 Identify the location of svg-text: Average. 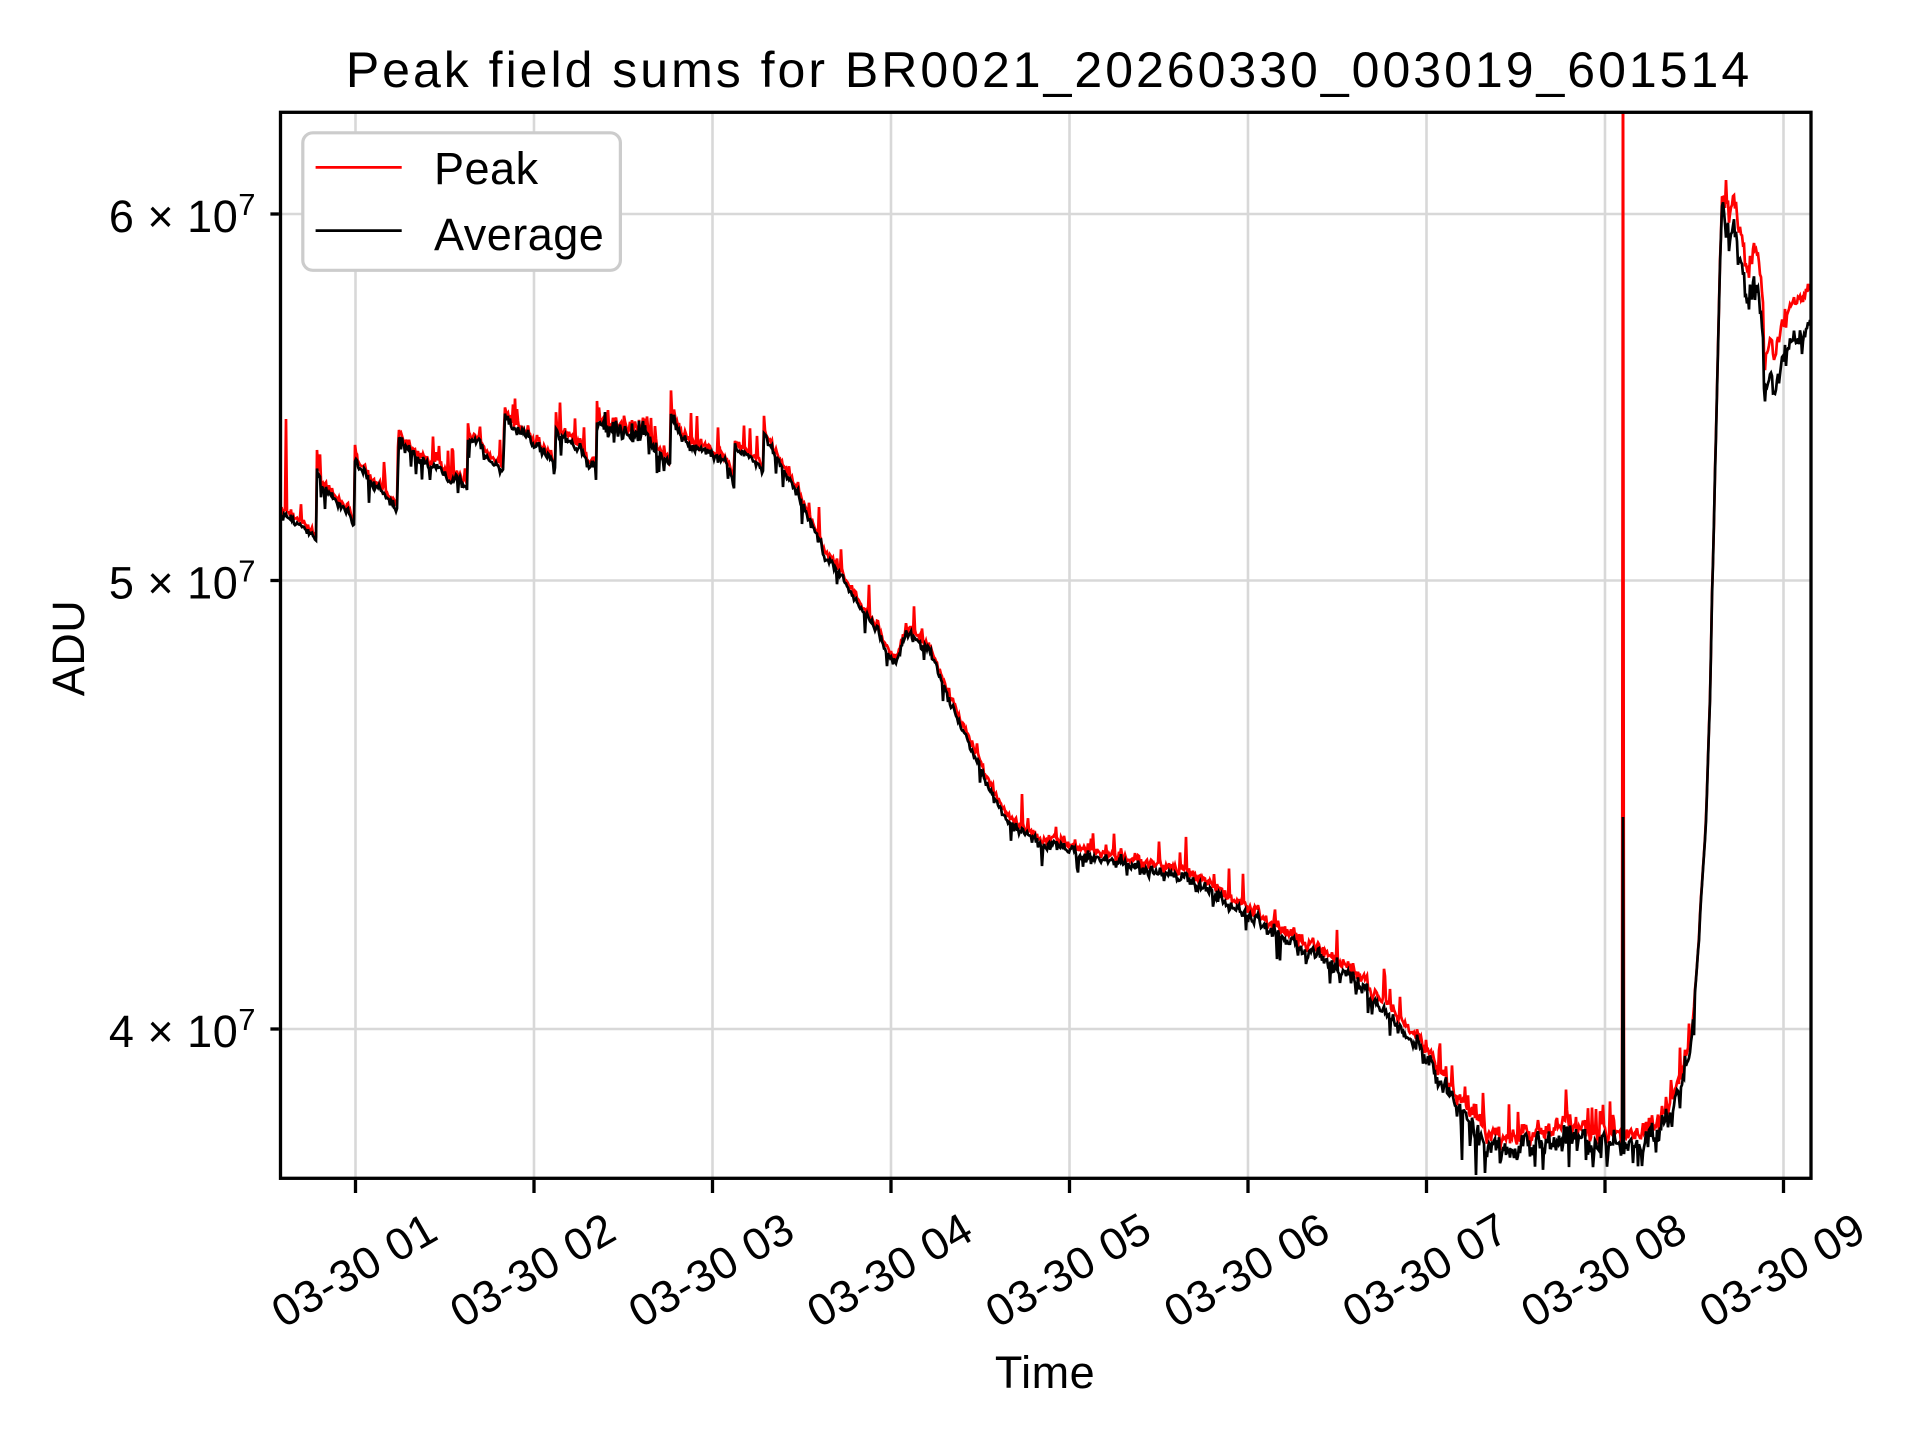
(519, 234).